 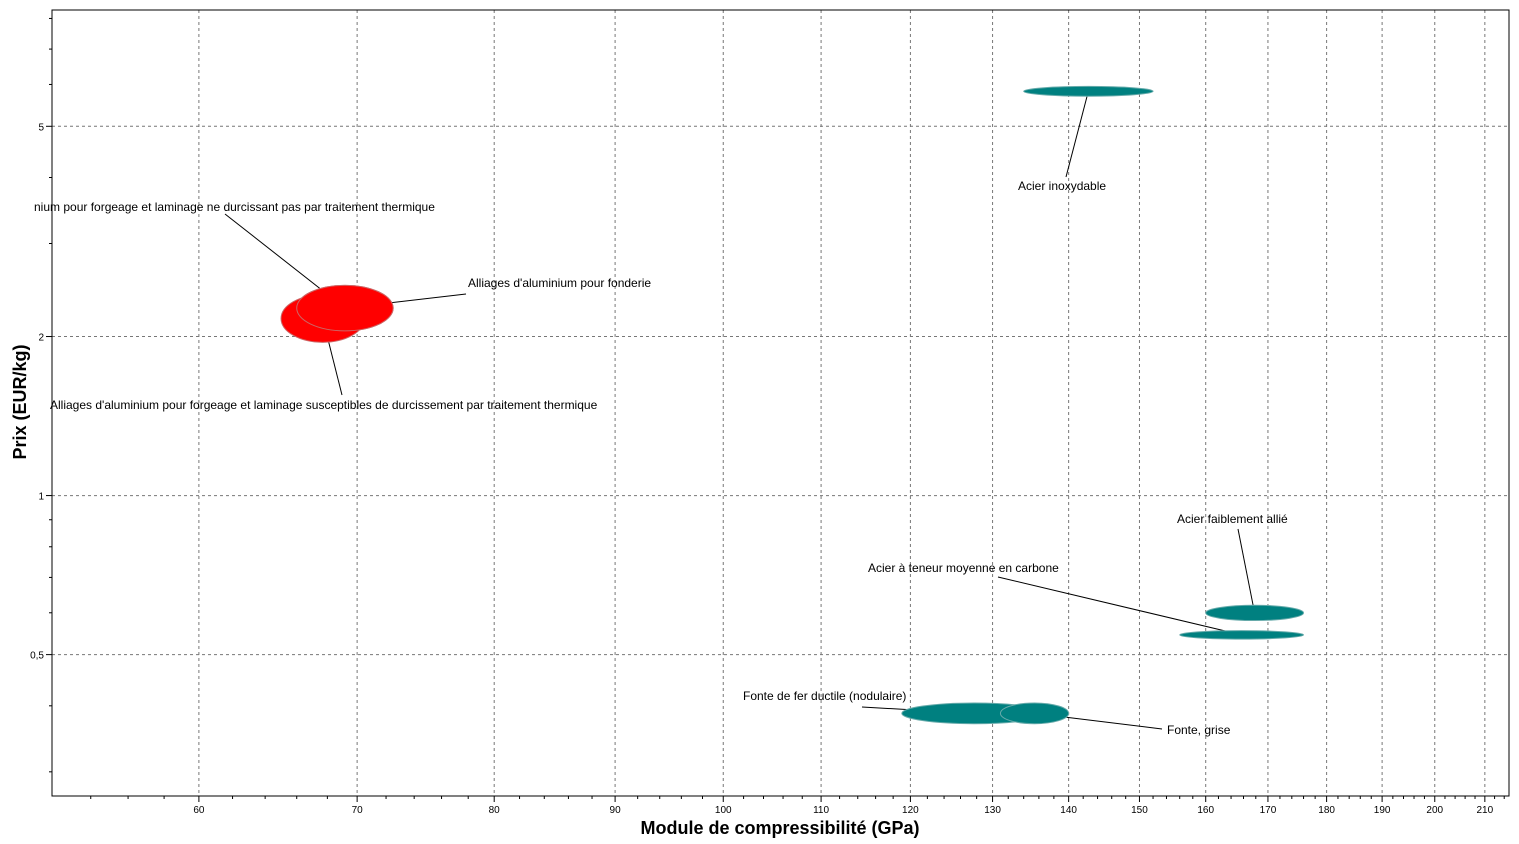 I want to click on x-tick-label: 190, so click(x=1382, y=810).